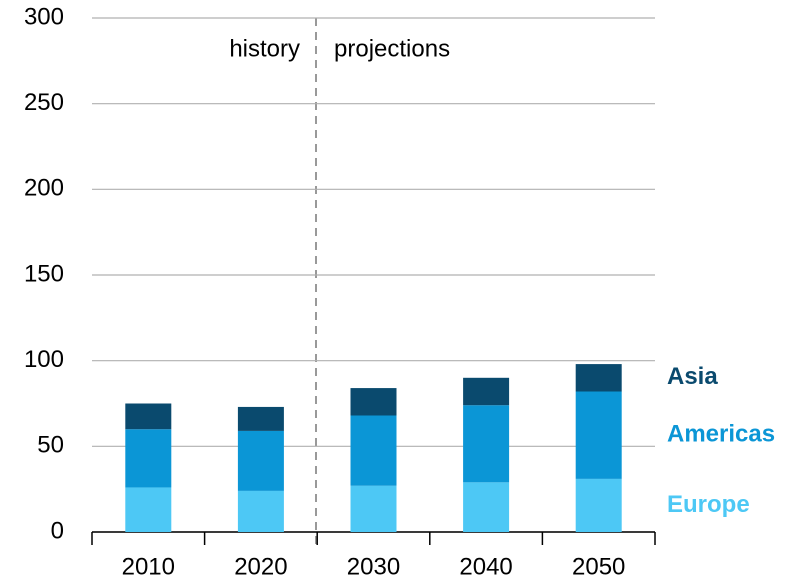 The height and width of the screenshot is (585, 810). I want to click on x-tick-label: 2010, so click(148, 566).